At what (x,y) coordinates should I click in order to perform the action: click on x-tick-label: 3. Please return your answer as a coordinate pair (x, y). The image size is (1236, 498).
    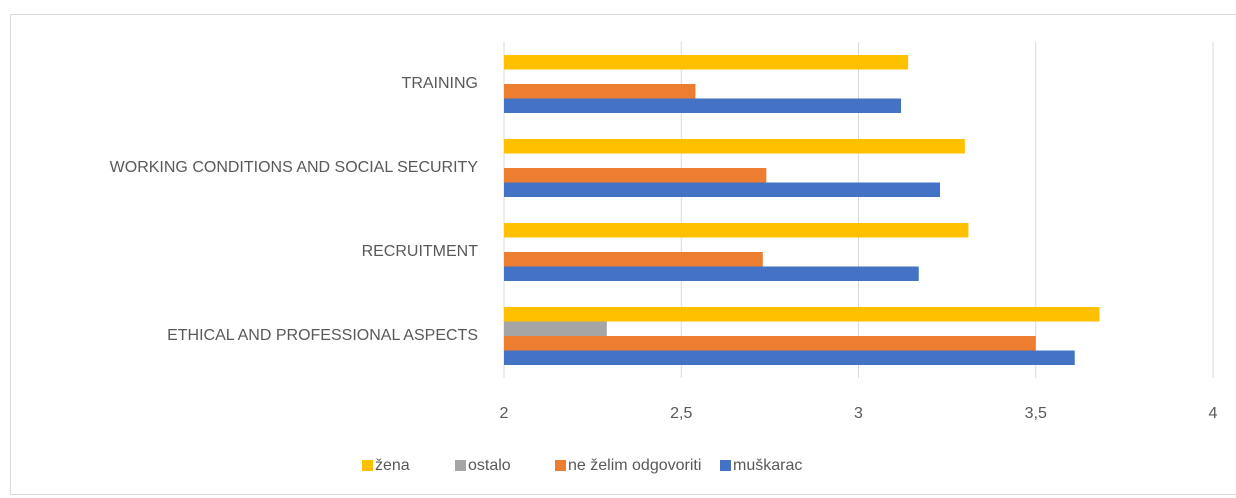
    Looking at the image, I should click on (858, 413).